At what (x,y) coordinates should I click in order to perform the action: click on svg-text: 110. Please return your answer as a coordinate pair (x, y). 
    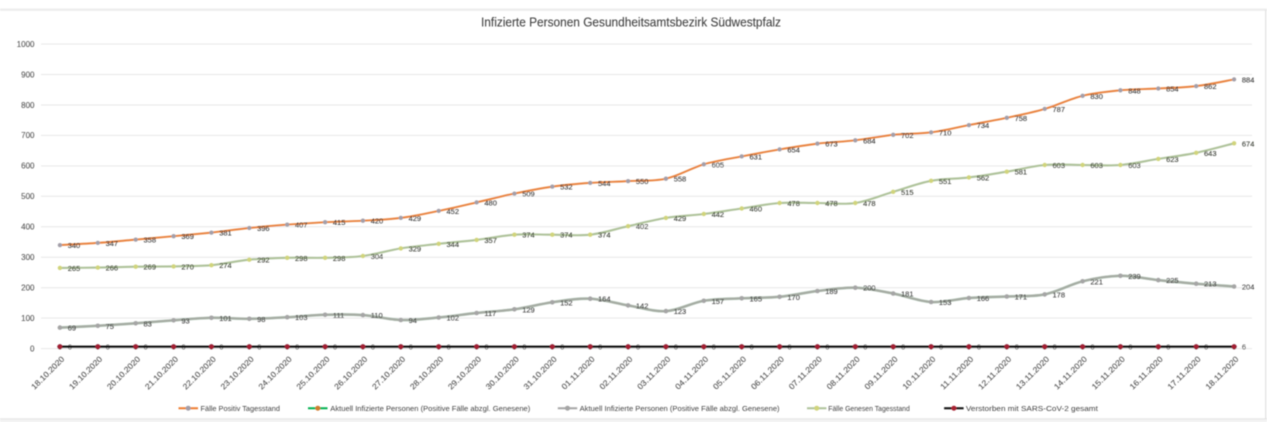
    Looking at the image, I should click on (377, 315).